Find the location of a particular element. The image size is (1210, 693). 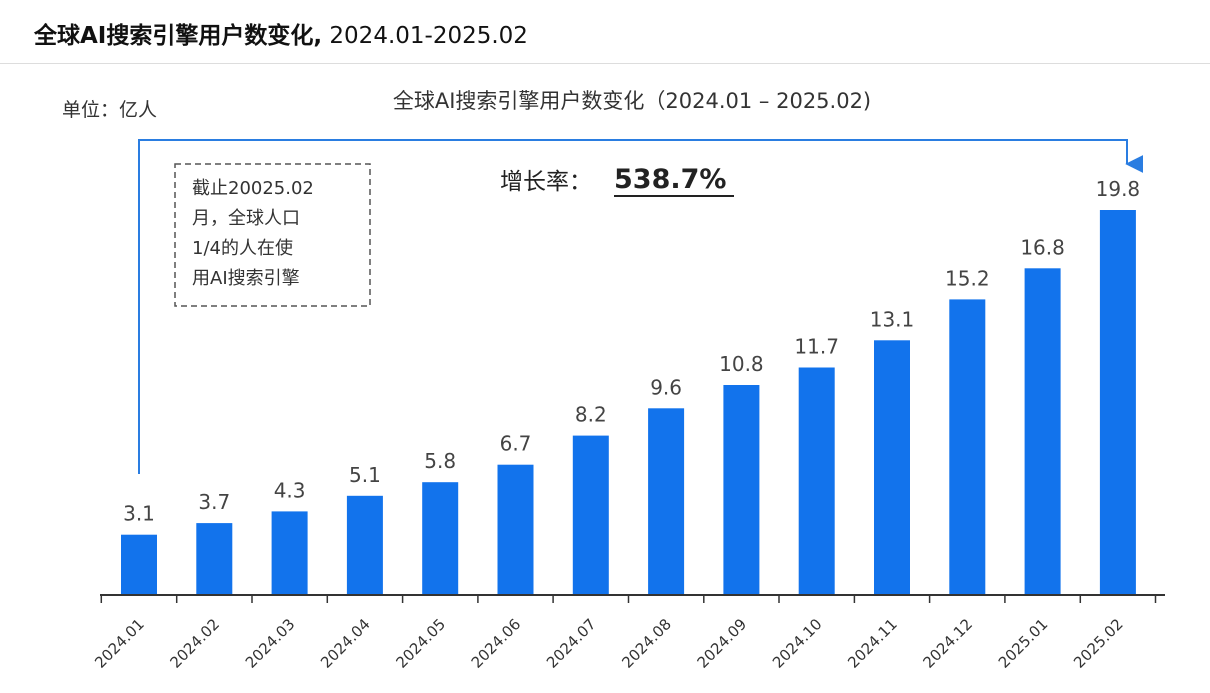

x-tick-label-2025.02: 2025.02 is located at coordinates (1098, 643).